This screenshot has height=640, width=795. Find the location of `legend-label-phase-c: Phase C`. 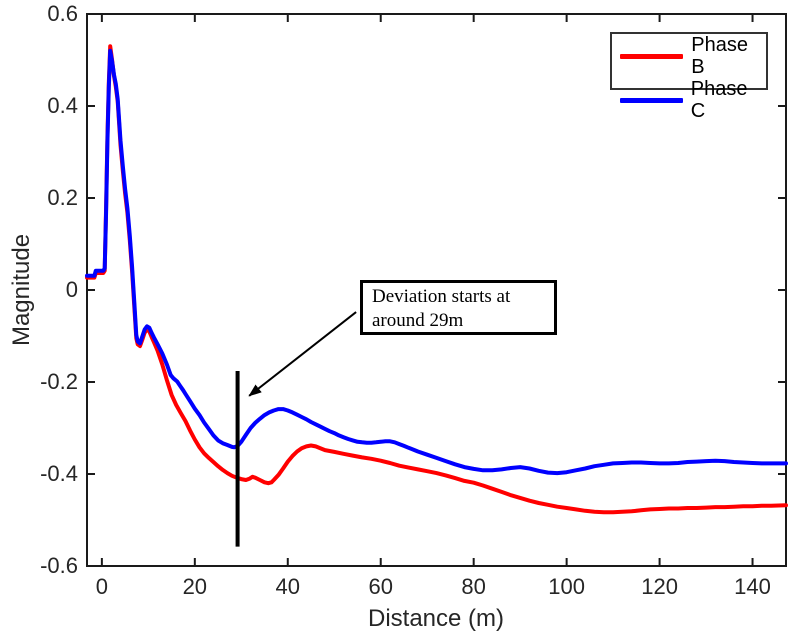

legend-label-phase-c: Phase C is located at coordinates (719, 100).